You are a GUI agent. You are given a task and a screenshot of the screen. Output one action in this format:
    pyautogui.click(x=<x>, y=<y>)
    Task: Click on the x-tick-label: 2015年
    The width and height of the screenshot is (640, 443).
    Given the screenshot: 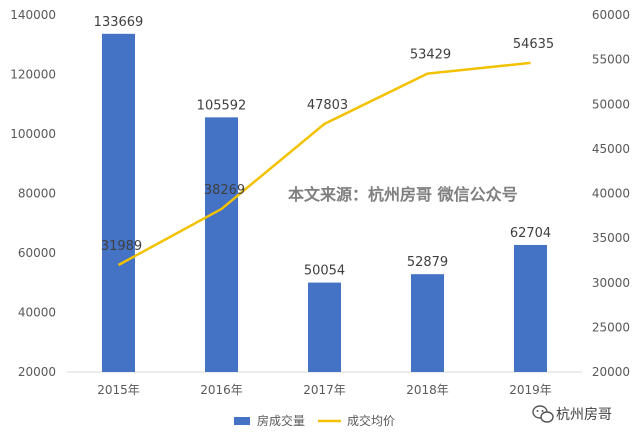 What is the action you would take?
    pyautogui.click(x=118, y=390)
    